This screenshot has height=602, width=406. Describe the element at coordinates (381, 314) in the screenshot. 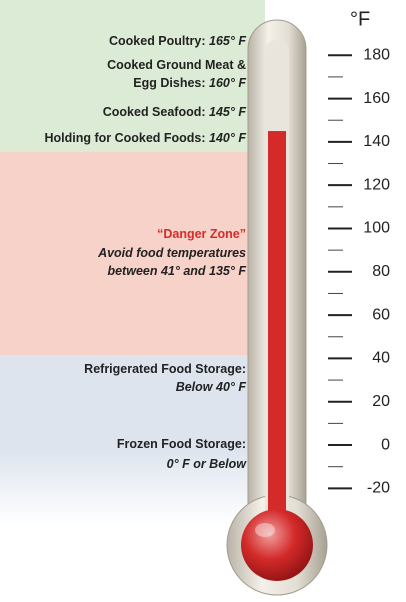

I see `tick-label: 60` at that location.